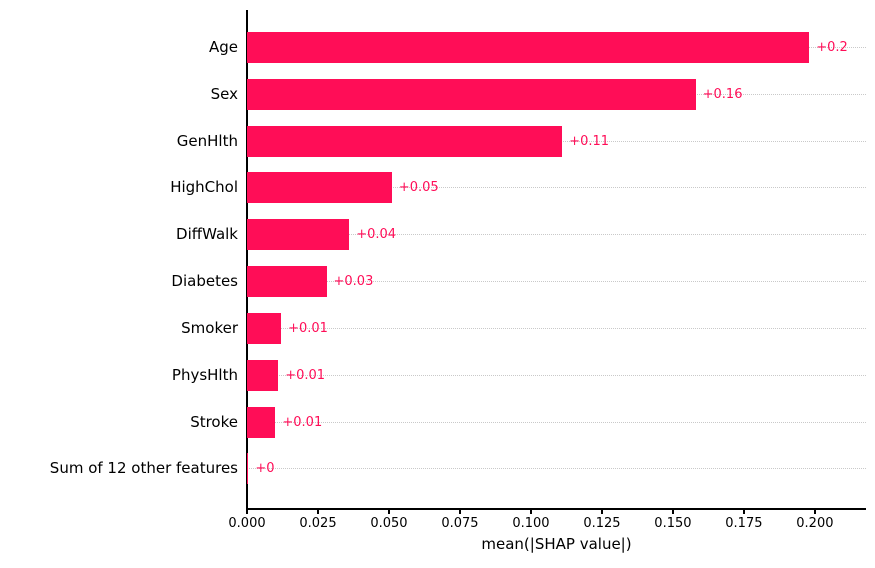 This screenshot has width=875, height=568. I want to click on category-label: Smoker, so click(209, 327).